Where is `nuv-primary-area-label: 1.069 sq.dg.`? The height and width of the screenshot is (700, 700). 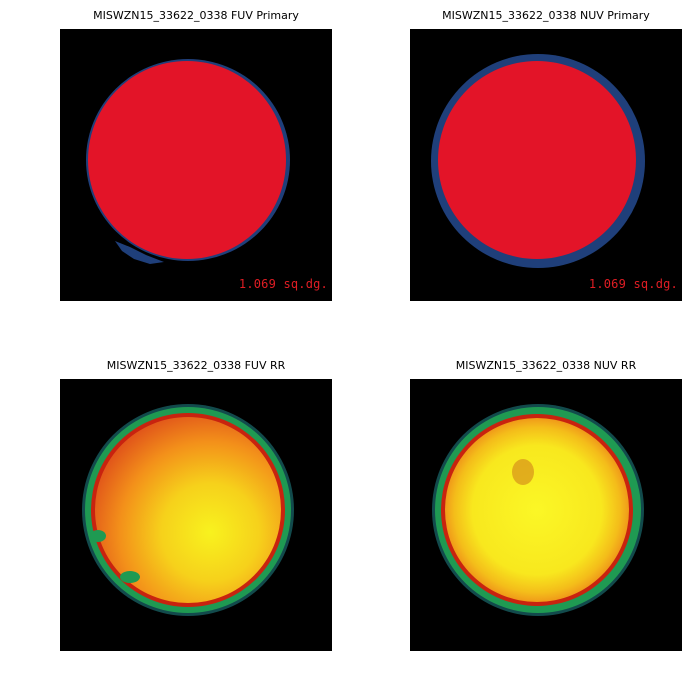 nuv-primary-area-label: 1.069 sq.dg. is located at coordinates (633, 284).